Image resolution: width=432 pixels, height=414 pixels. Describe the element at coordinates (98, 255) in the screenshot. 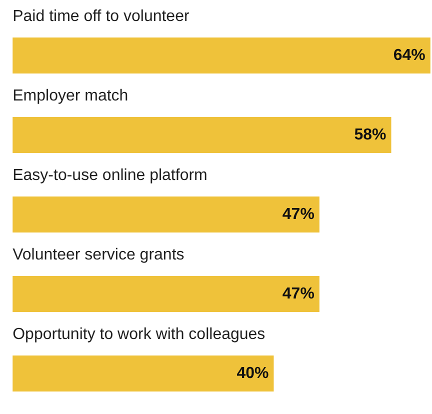

I see `y-tick-label: Volunteer service grants` at that location.